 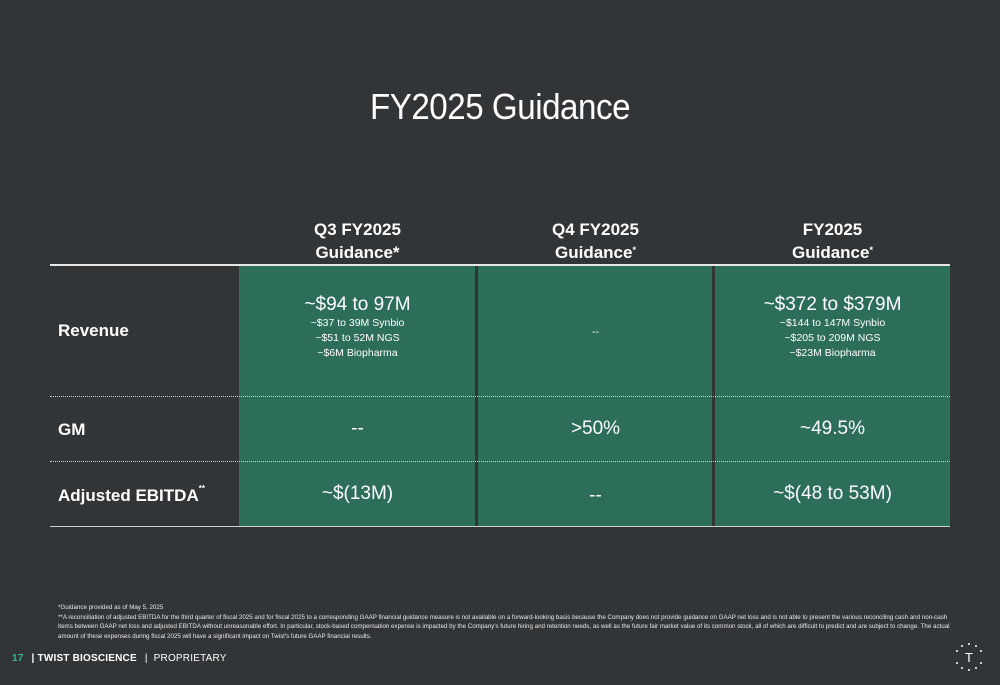 I want to click on cell-revenue-q4: --, so click(x=595, y=332).